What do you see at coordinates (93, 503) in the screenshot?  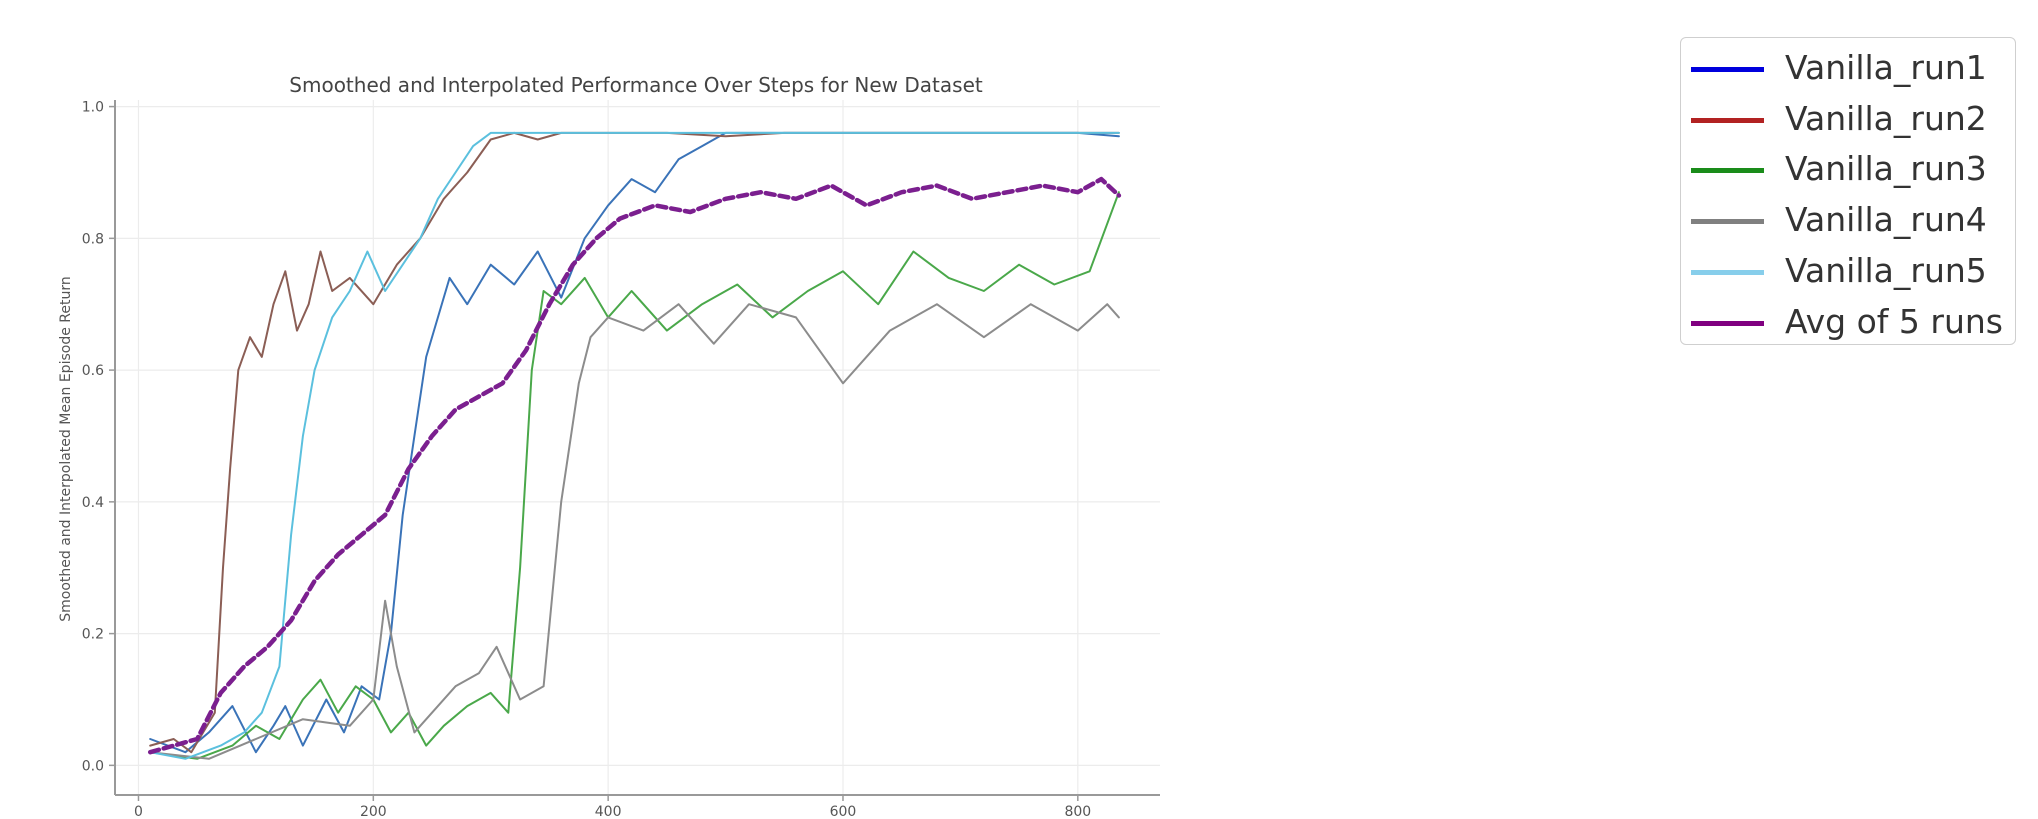 I see `y-tick-label: 0.4` at bounding box center [93, 503].